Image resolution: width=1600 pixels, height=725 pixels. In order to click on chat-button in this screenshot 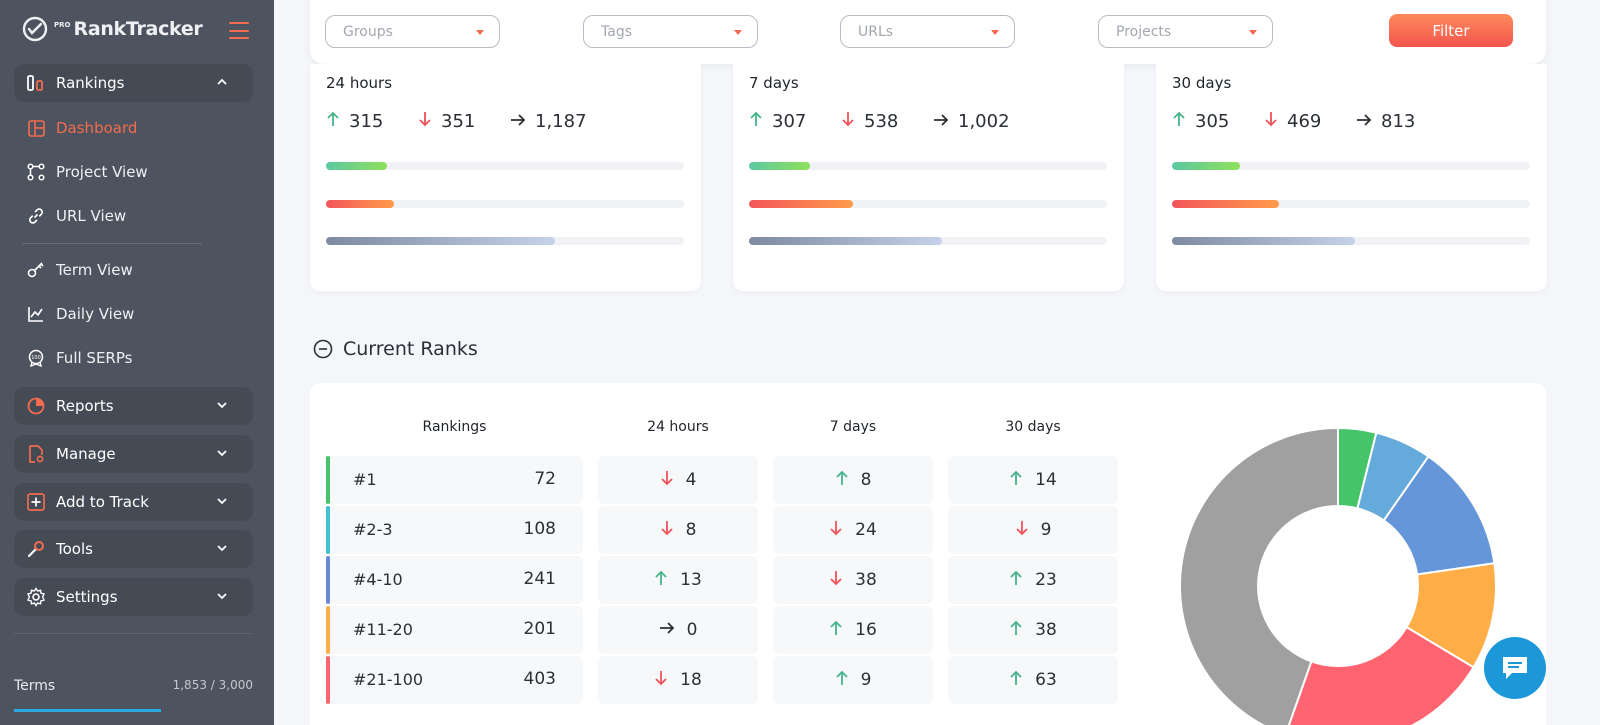, I will do `click(1515, 668)`.